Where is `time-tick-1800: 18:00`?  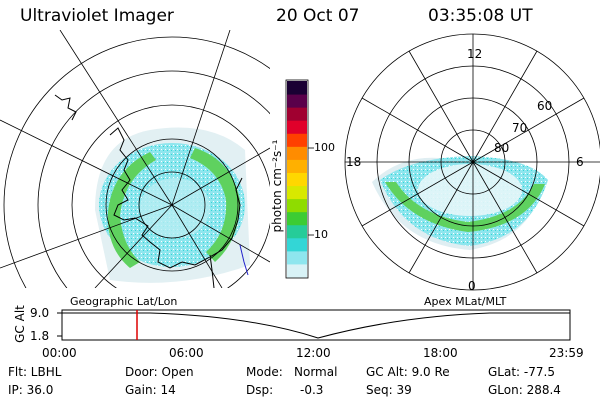 time-tick-1800: 18:00 is located at coordinates (440, 353).